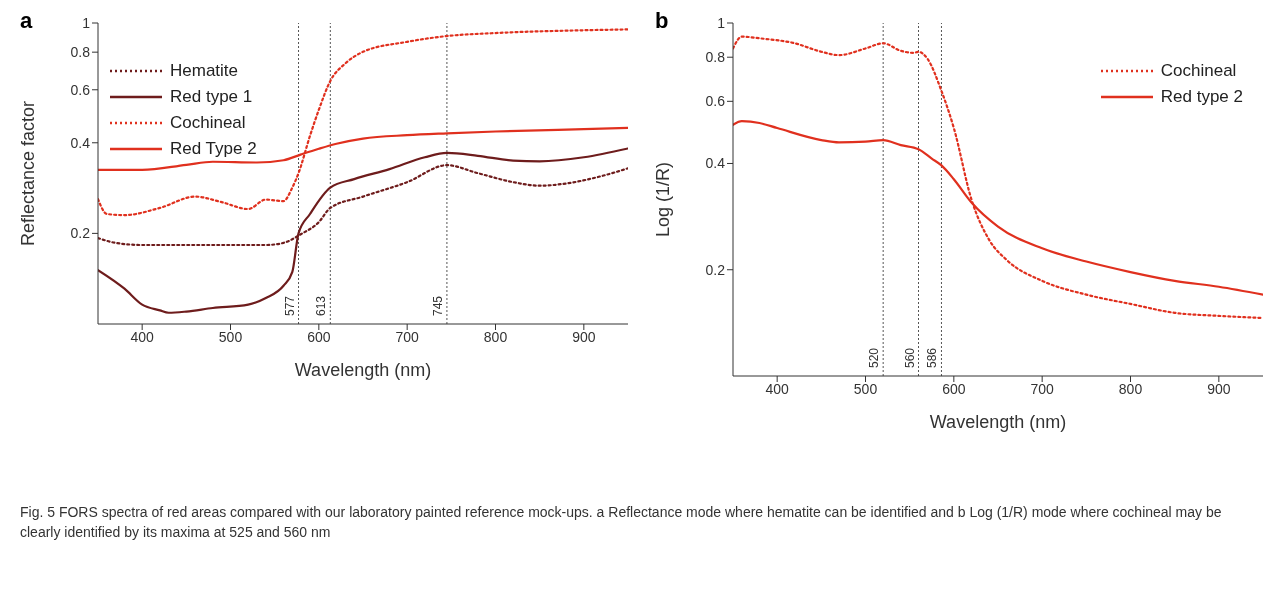 This screenshot has width=1281, height=607. What do you see at coordinates (437, 305) in the screenshot?
I see `ref-line-label: 745` at bounding box center [437, 305].